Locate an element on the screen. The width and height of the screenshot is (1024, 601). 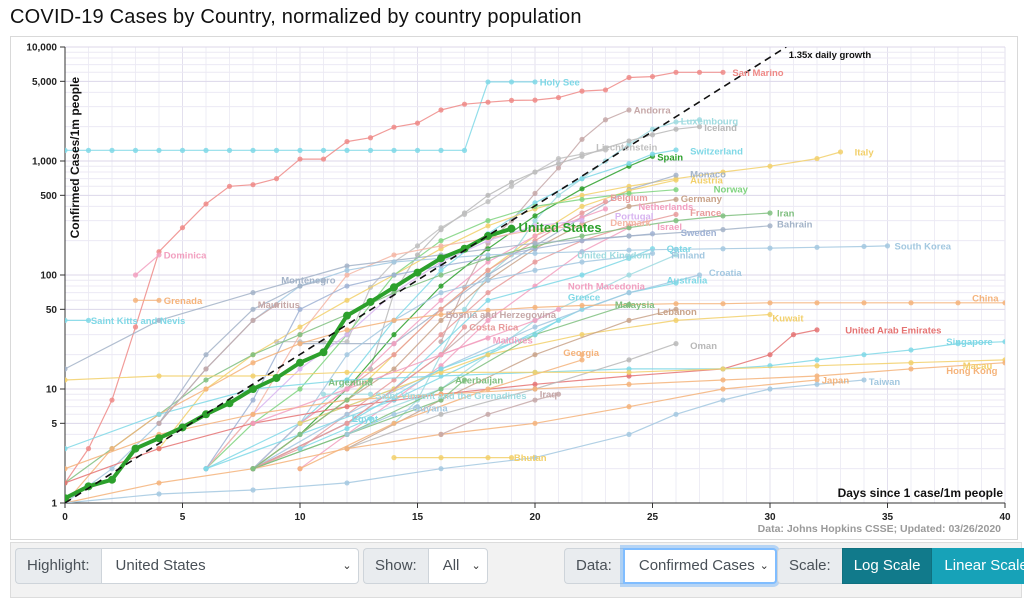
y-tick-label: 10 is located at coordinates (52, 390).